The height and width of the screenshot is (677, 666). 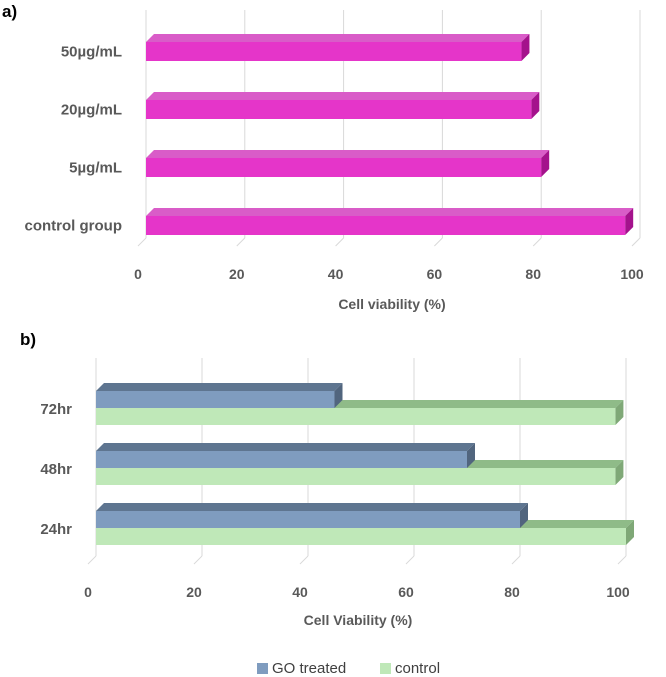 I want to click on chart-a-bar-50-g-ml-side, so click(x=525, y=47).